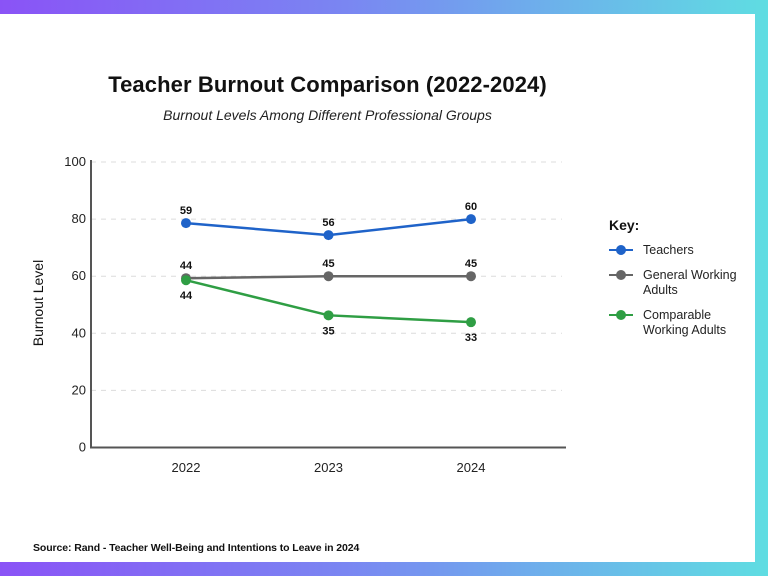  I want to click on x-tick-label: 2023, so click(328, 467).